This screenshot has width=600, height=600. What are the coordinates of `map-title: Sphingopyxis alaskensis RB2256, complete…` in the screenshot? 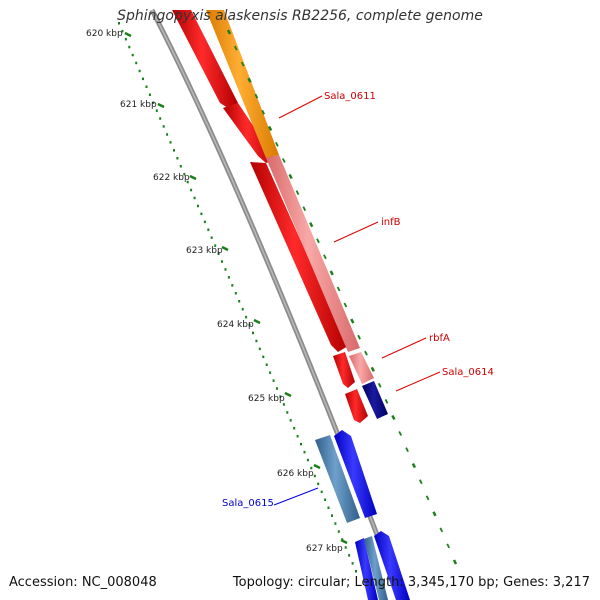 It's located at (300, 16).